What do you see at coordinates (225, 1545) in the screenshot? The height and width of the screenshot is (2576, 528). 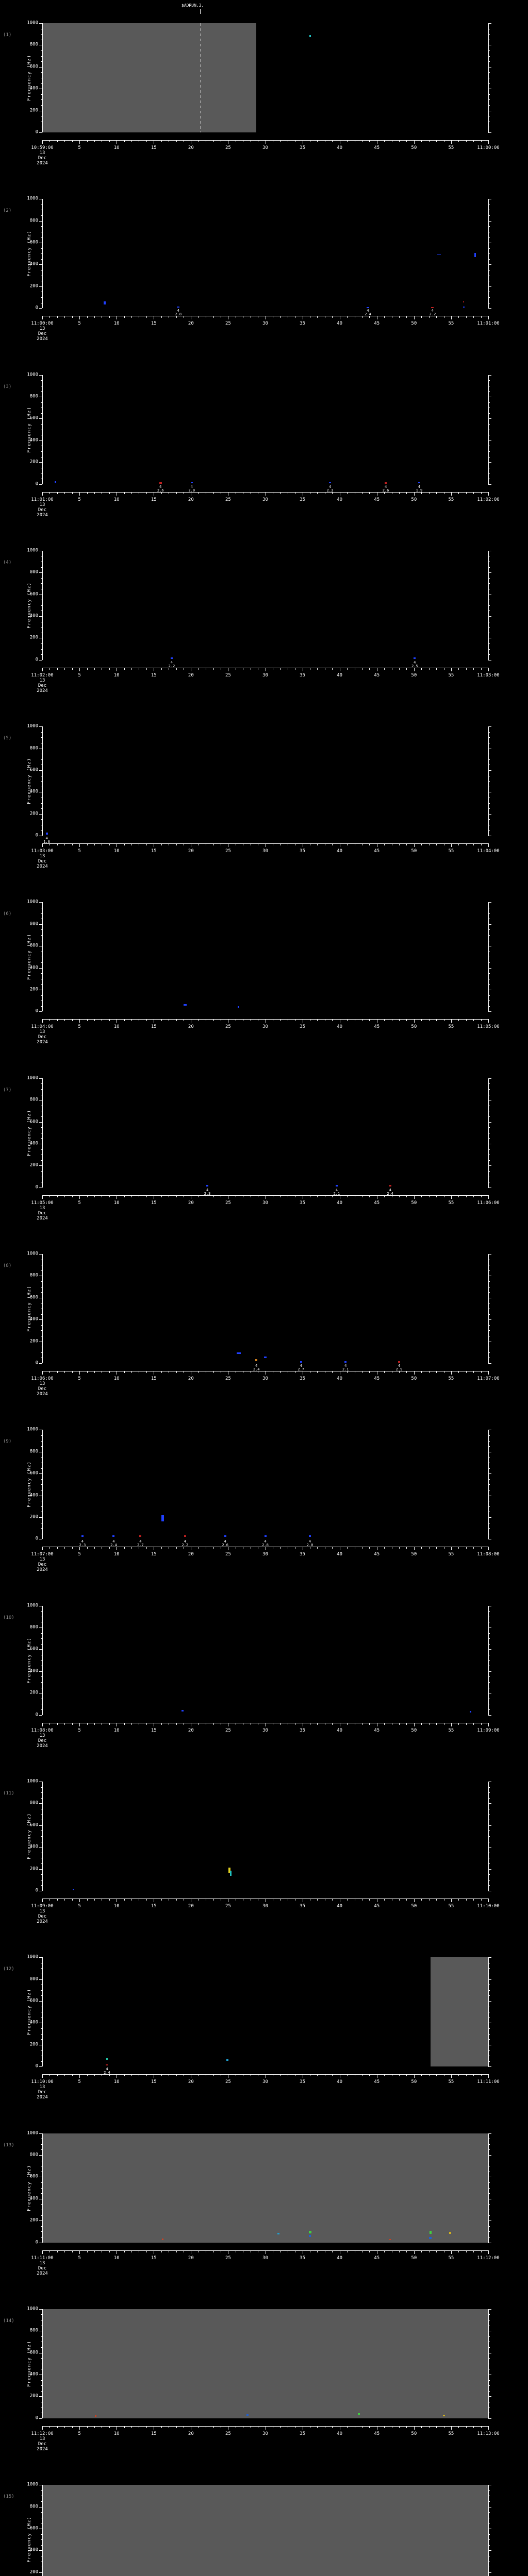 I see `annotation-value: 2.6` at bounding box center [225, 1545].